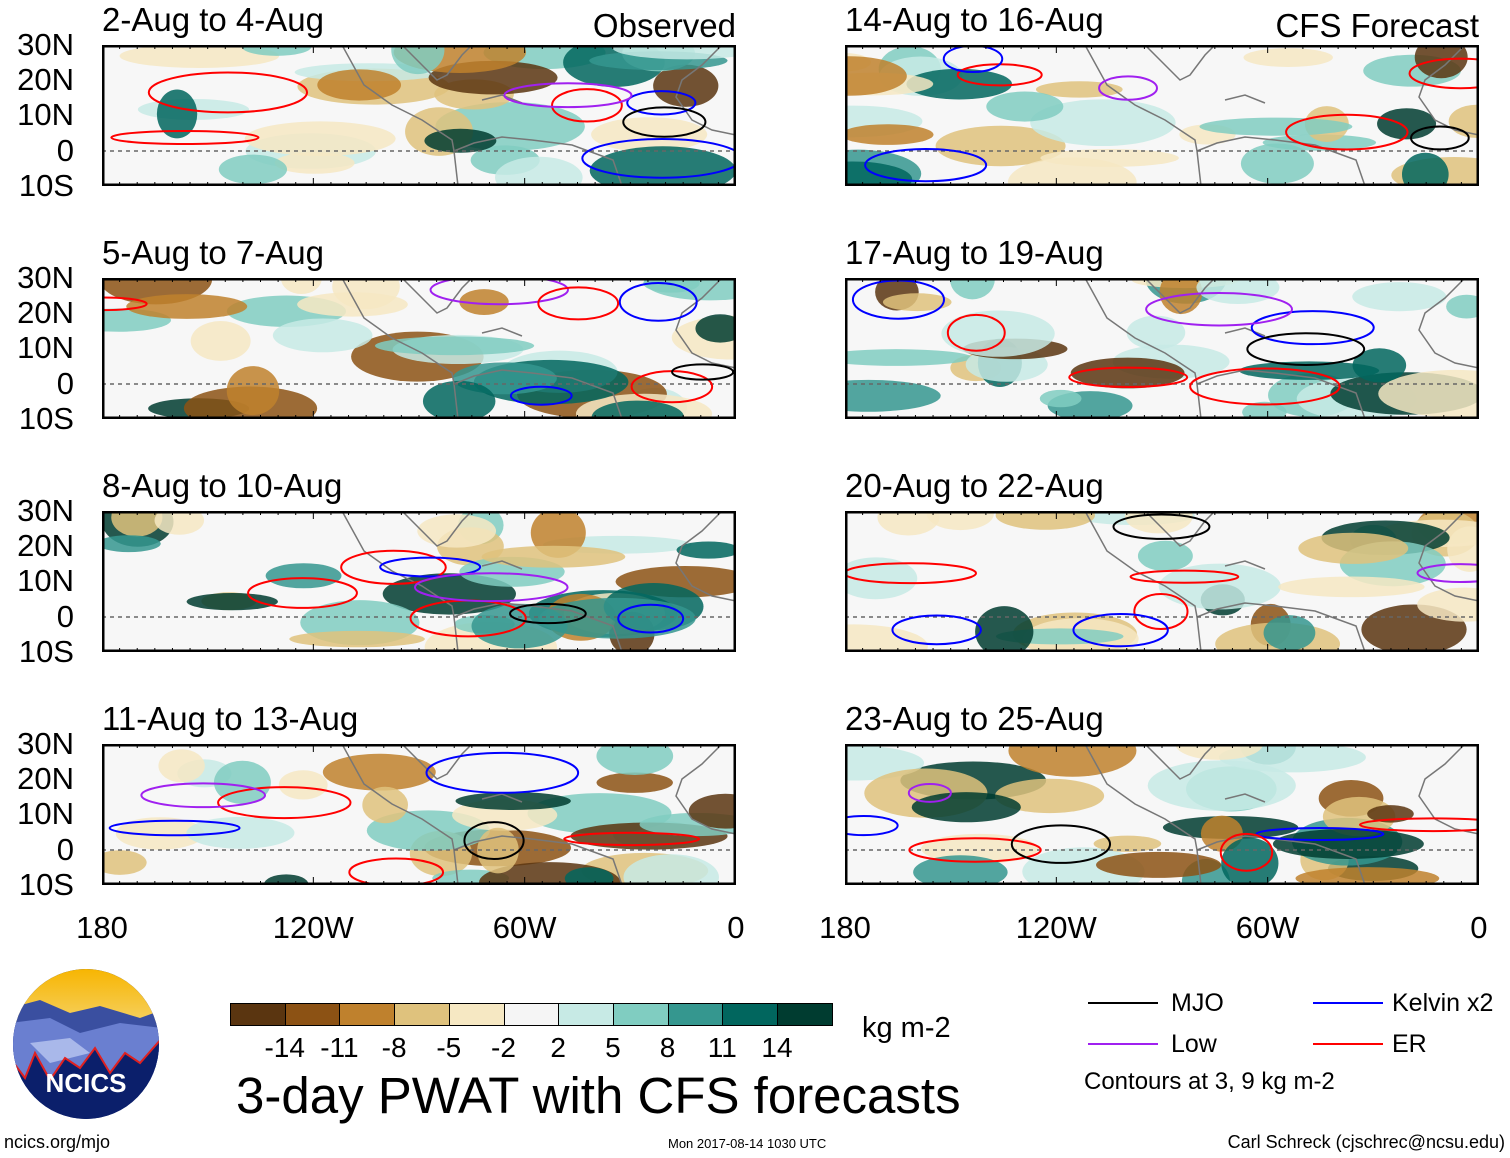 The height and width of the screenshot is (1158, 1510). What do you see at coordinates (57, 1142) in the screenshot?
I see `footer-url: ncics.org/mjo` at bounding box center [57, 1142].